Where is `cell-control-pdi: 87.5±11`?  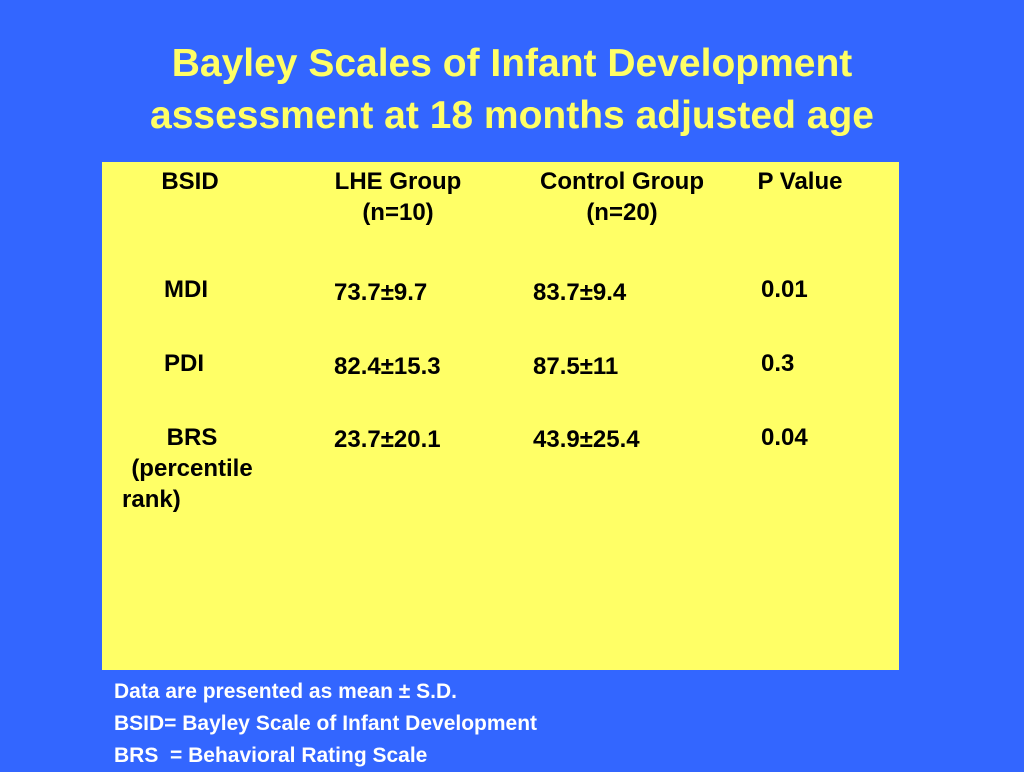 cell-control-pdi: 87.5±11 is located at coordinates (576, 366).